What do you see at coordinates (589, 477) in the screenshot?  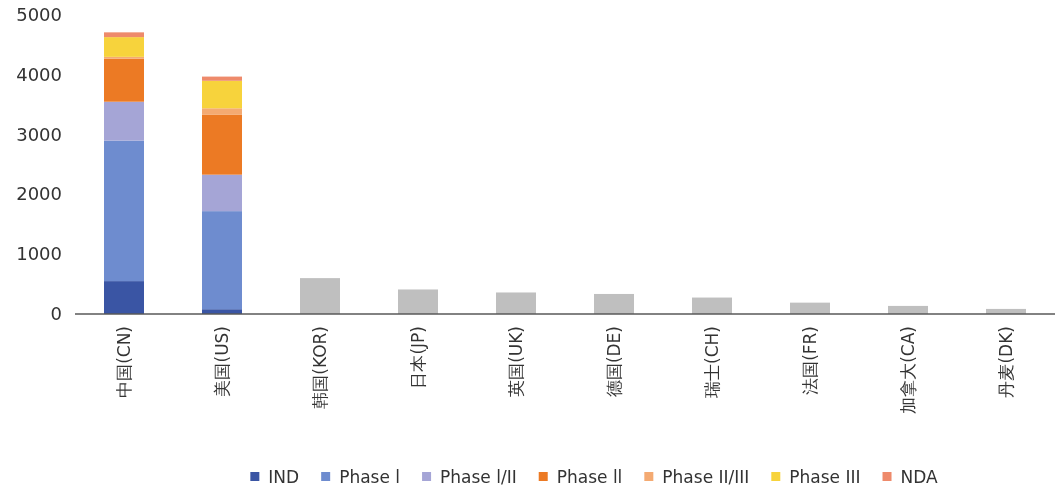 I see `legend-label: Phase ll` at bounding box center [589, 477].